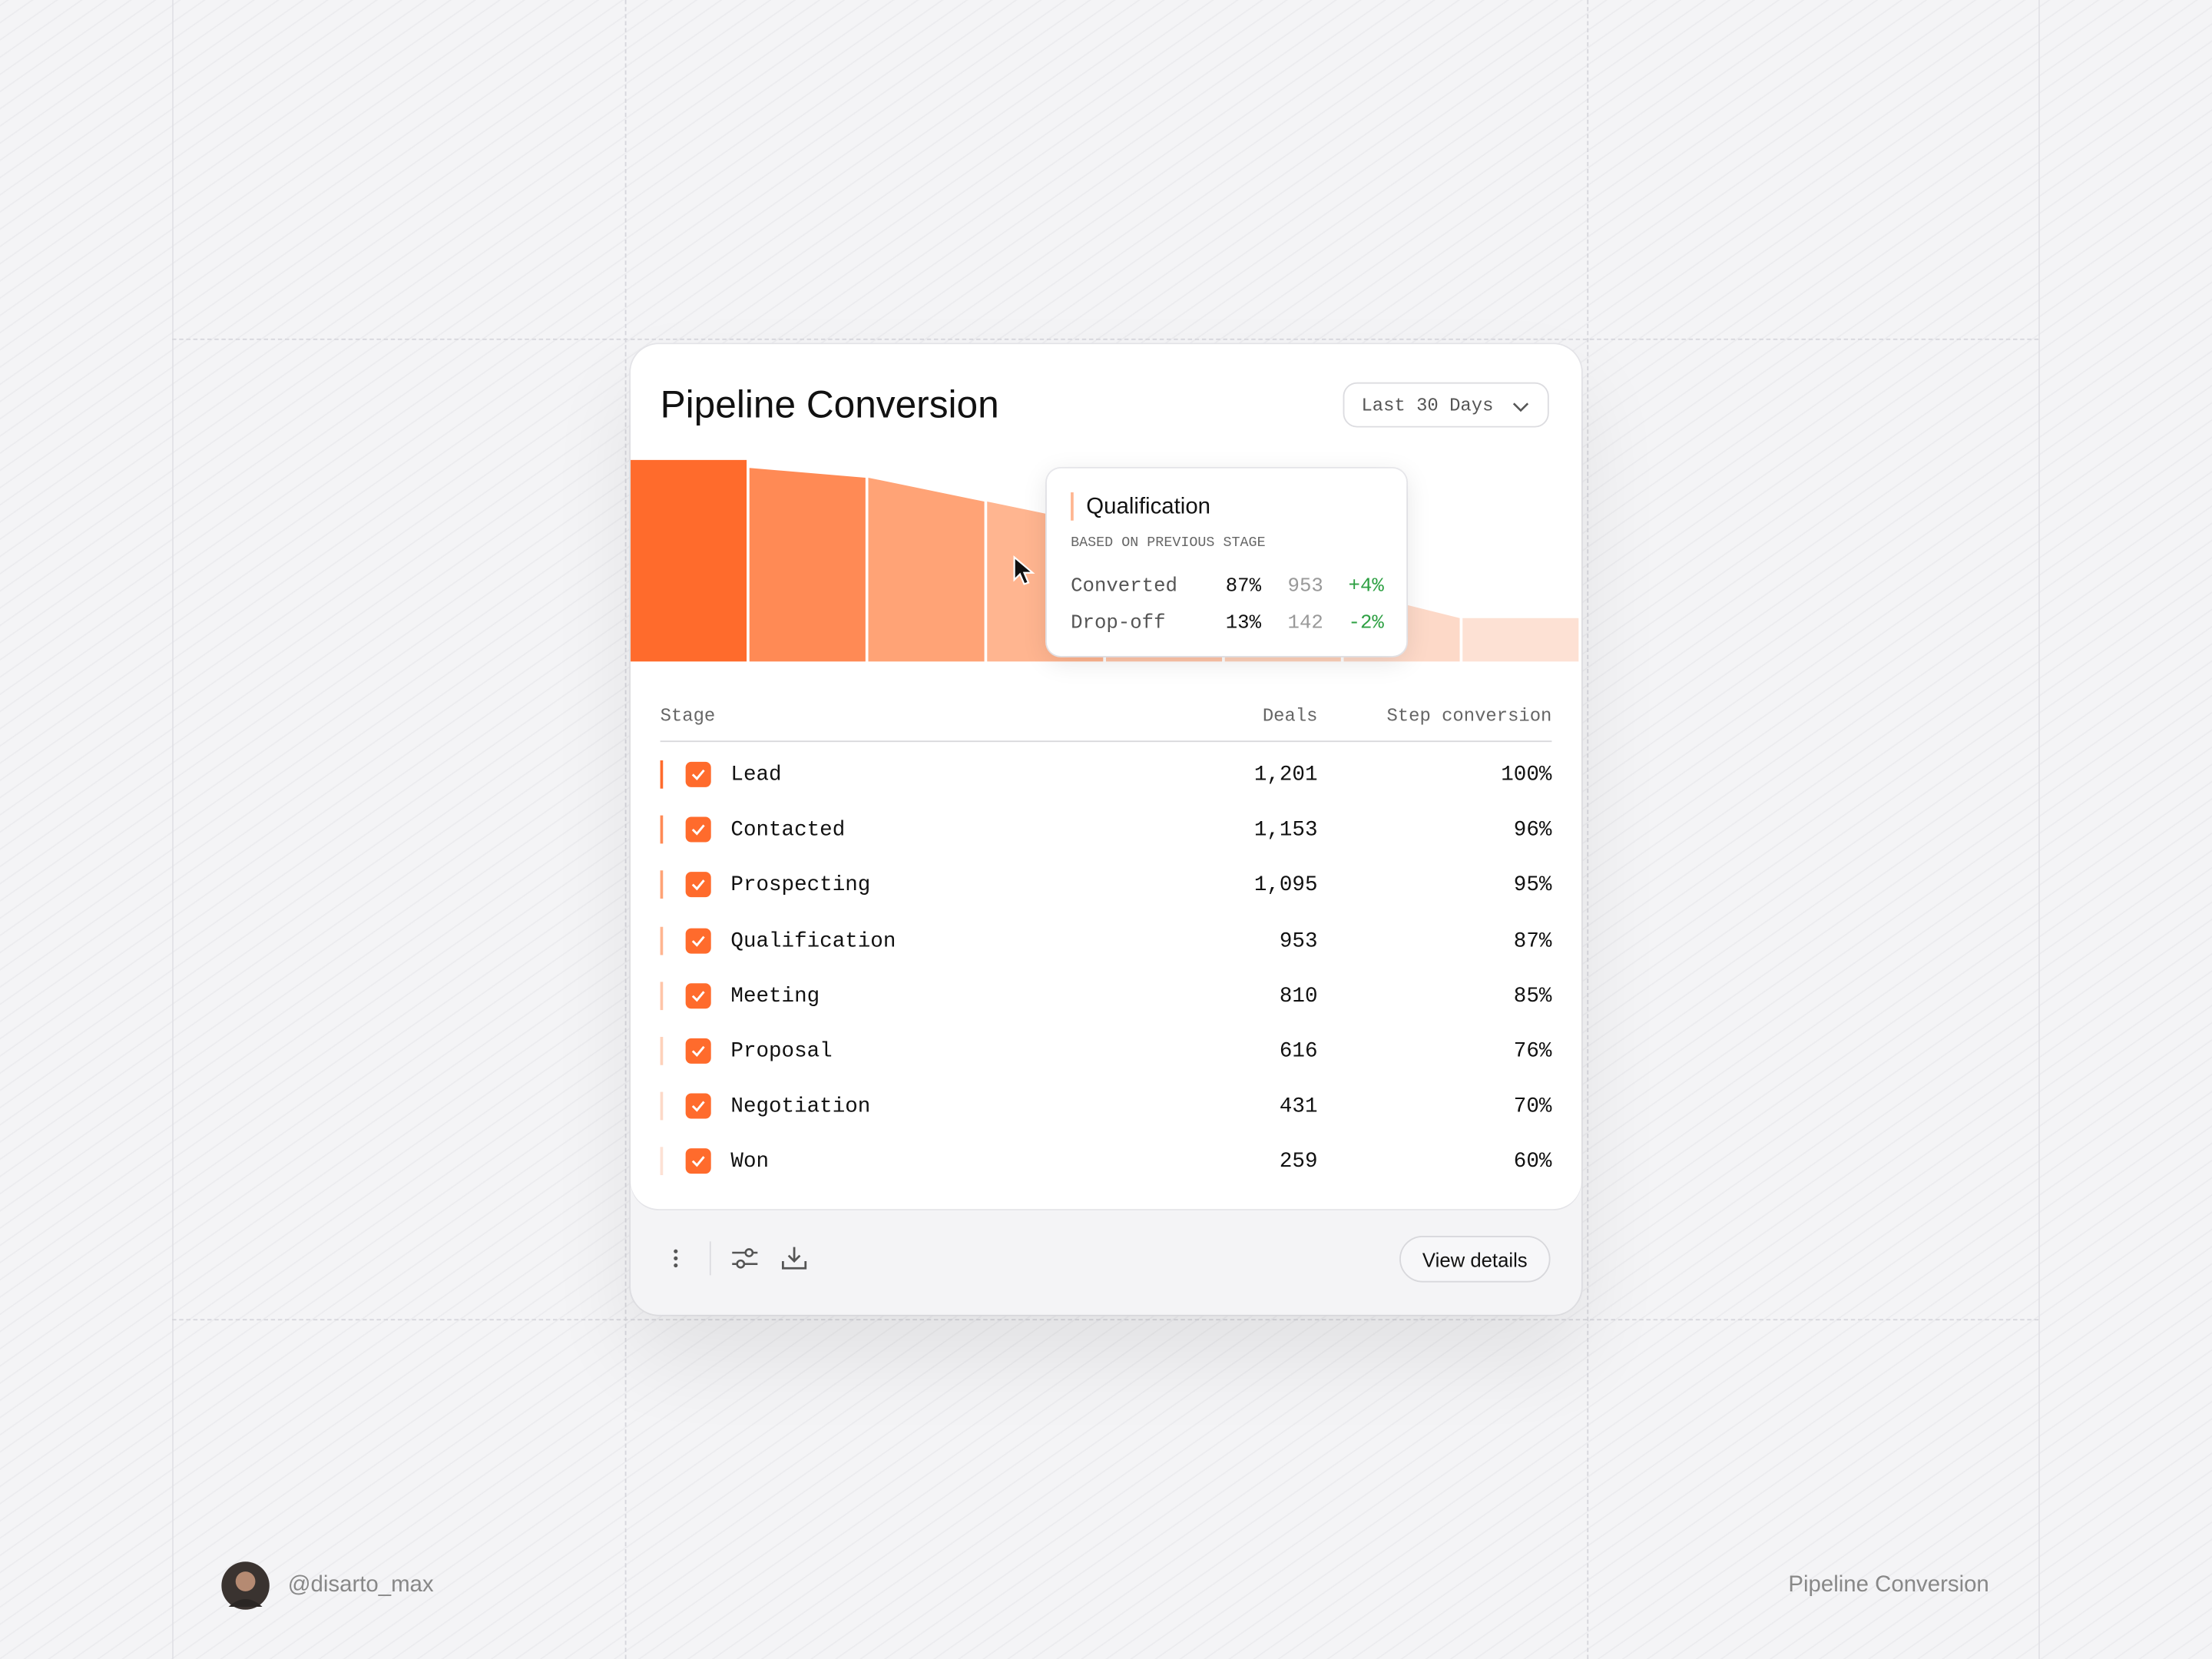  What do you see at coordinates (781, 1051) in the screenshot?
I see `stage-name: Proposal` at bounding box center [781, 1051].